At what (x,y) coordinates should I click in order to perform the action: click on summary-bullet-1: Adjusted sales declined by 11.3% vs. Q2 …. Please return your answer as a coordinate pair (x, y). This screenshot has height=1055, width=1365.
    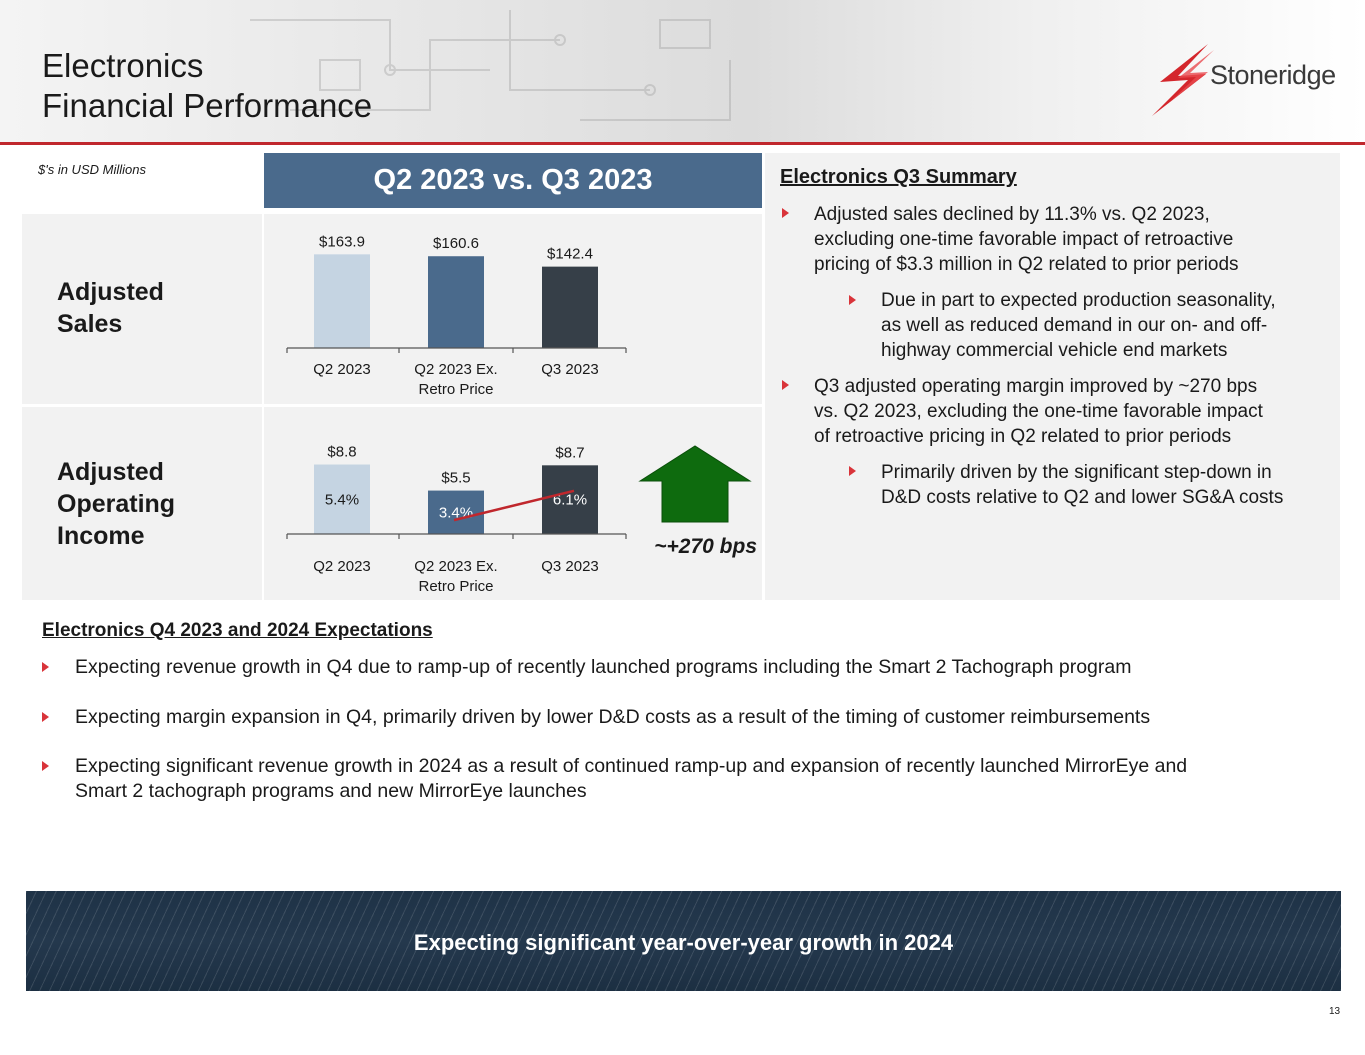
    Looking at the image, I should click on (1026, 239).